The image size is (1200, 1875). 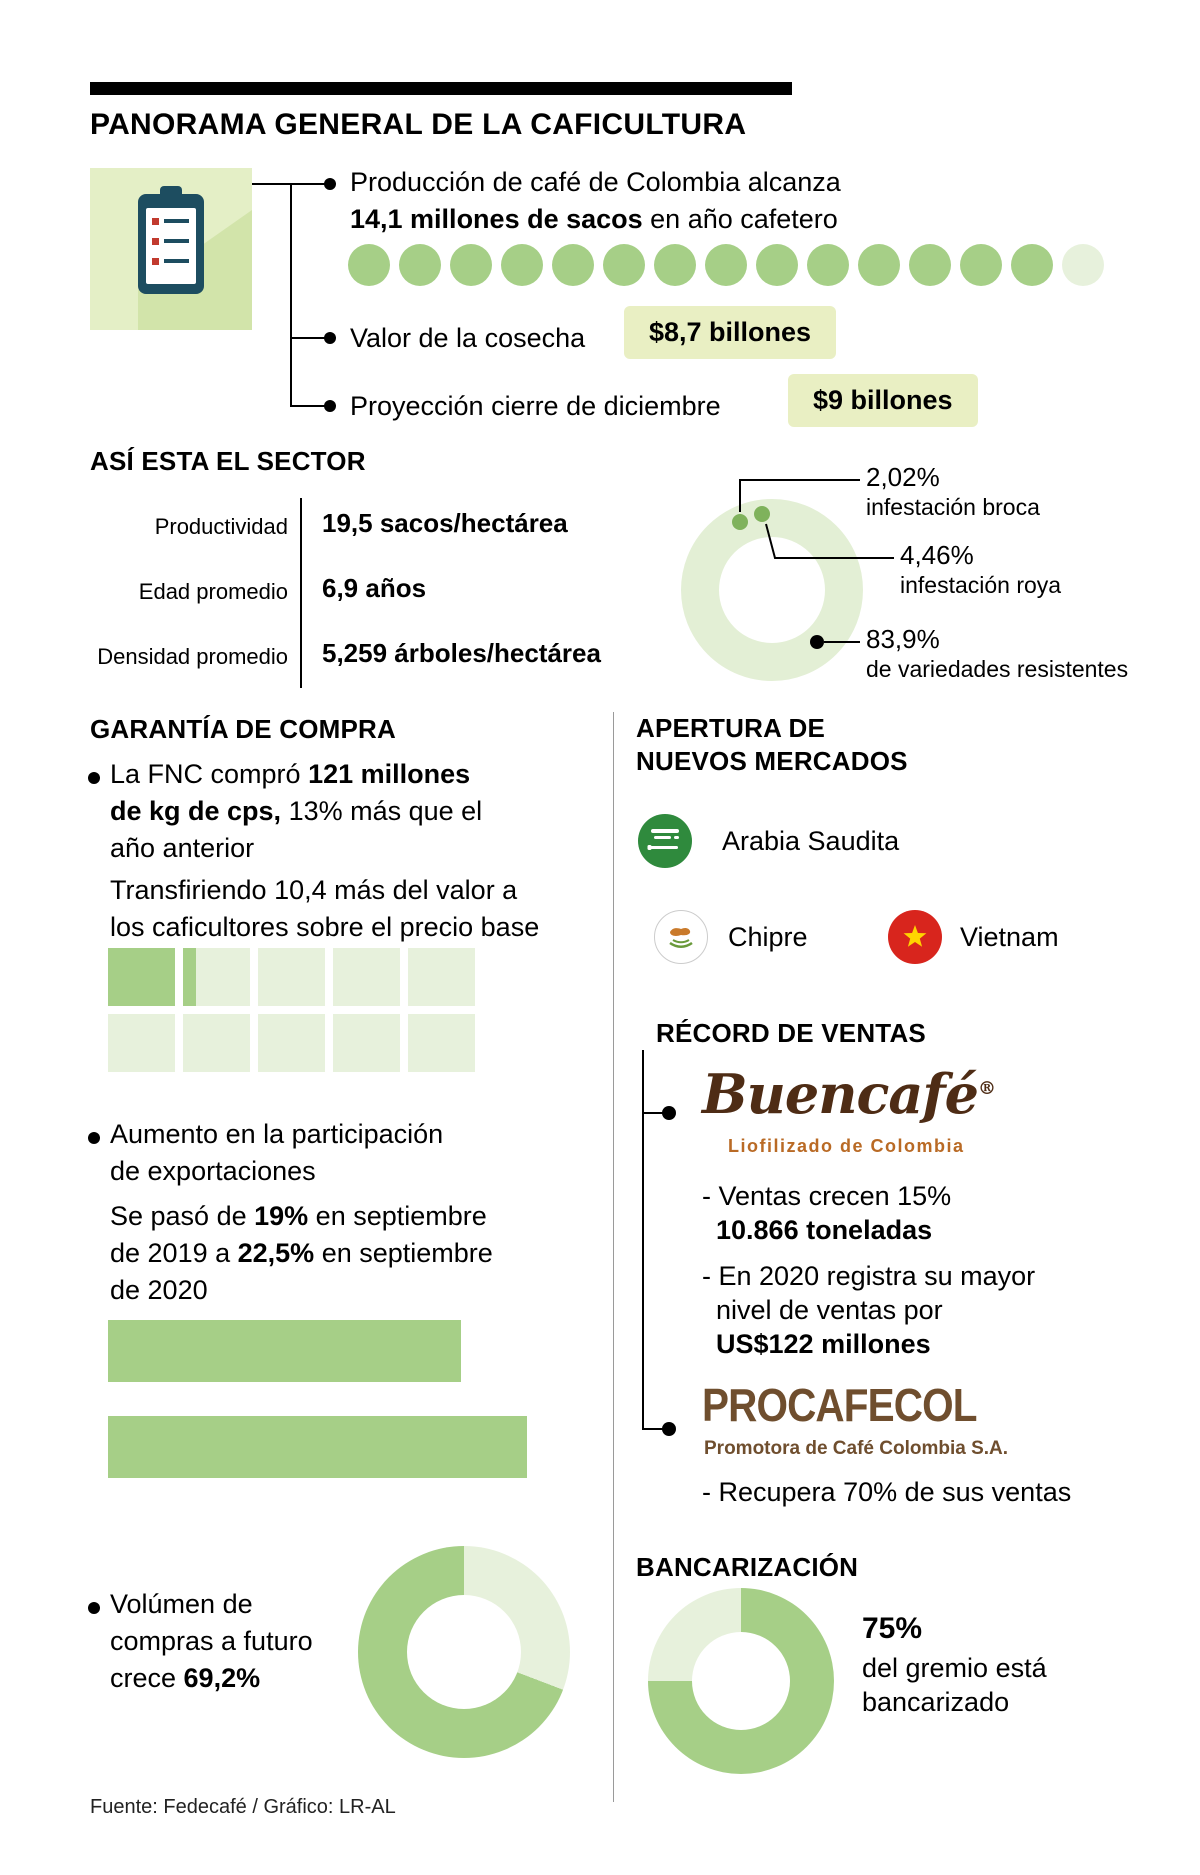 What do you see at coordinates (827, 1196) in the screenshot?
I see `buencafe-sales-line1: - Ventas crecen 15%` at bounding box center [827, 1196].